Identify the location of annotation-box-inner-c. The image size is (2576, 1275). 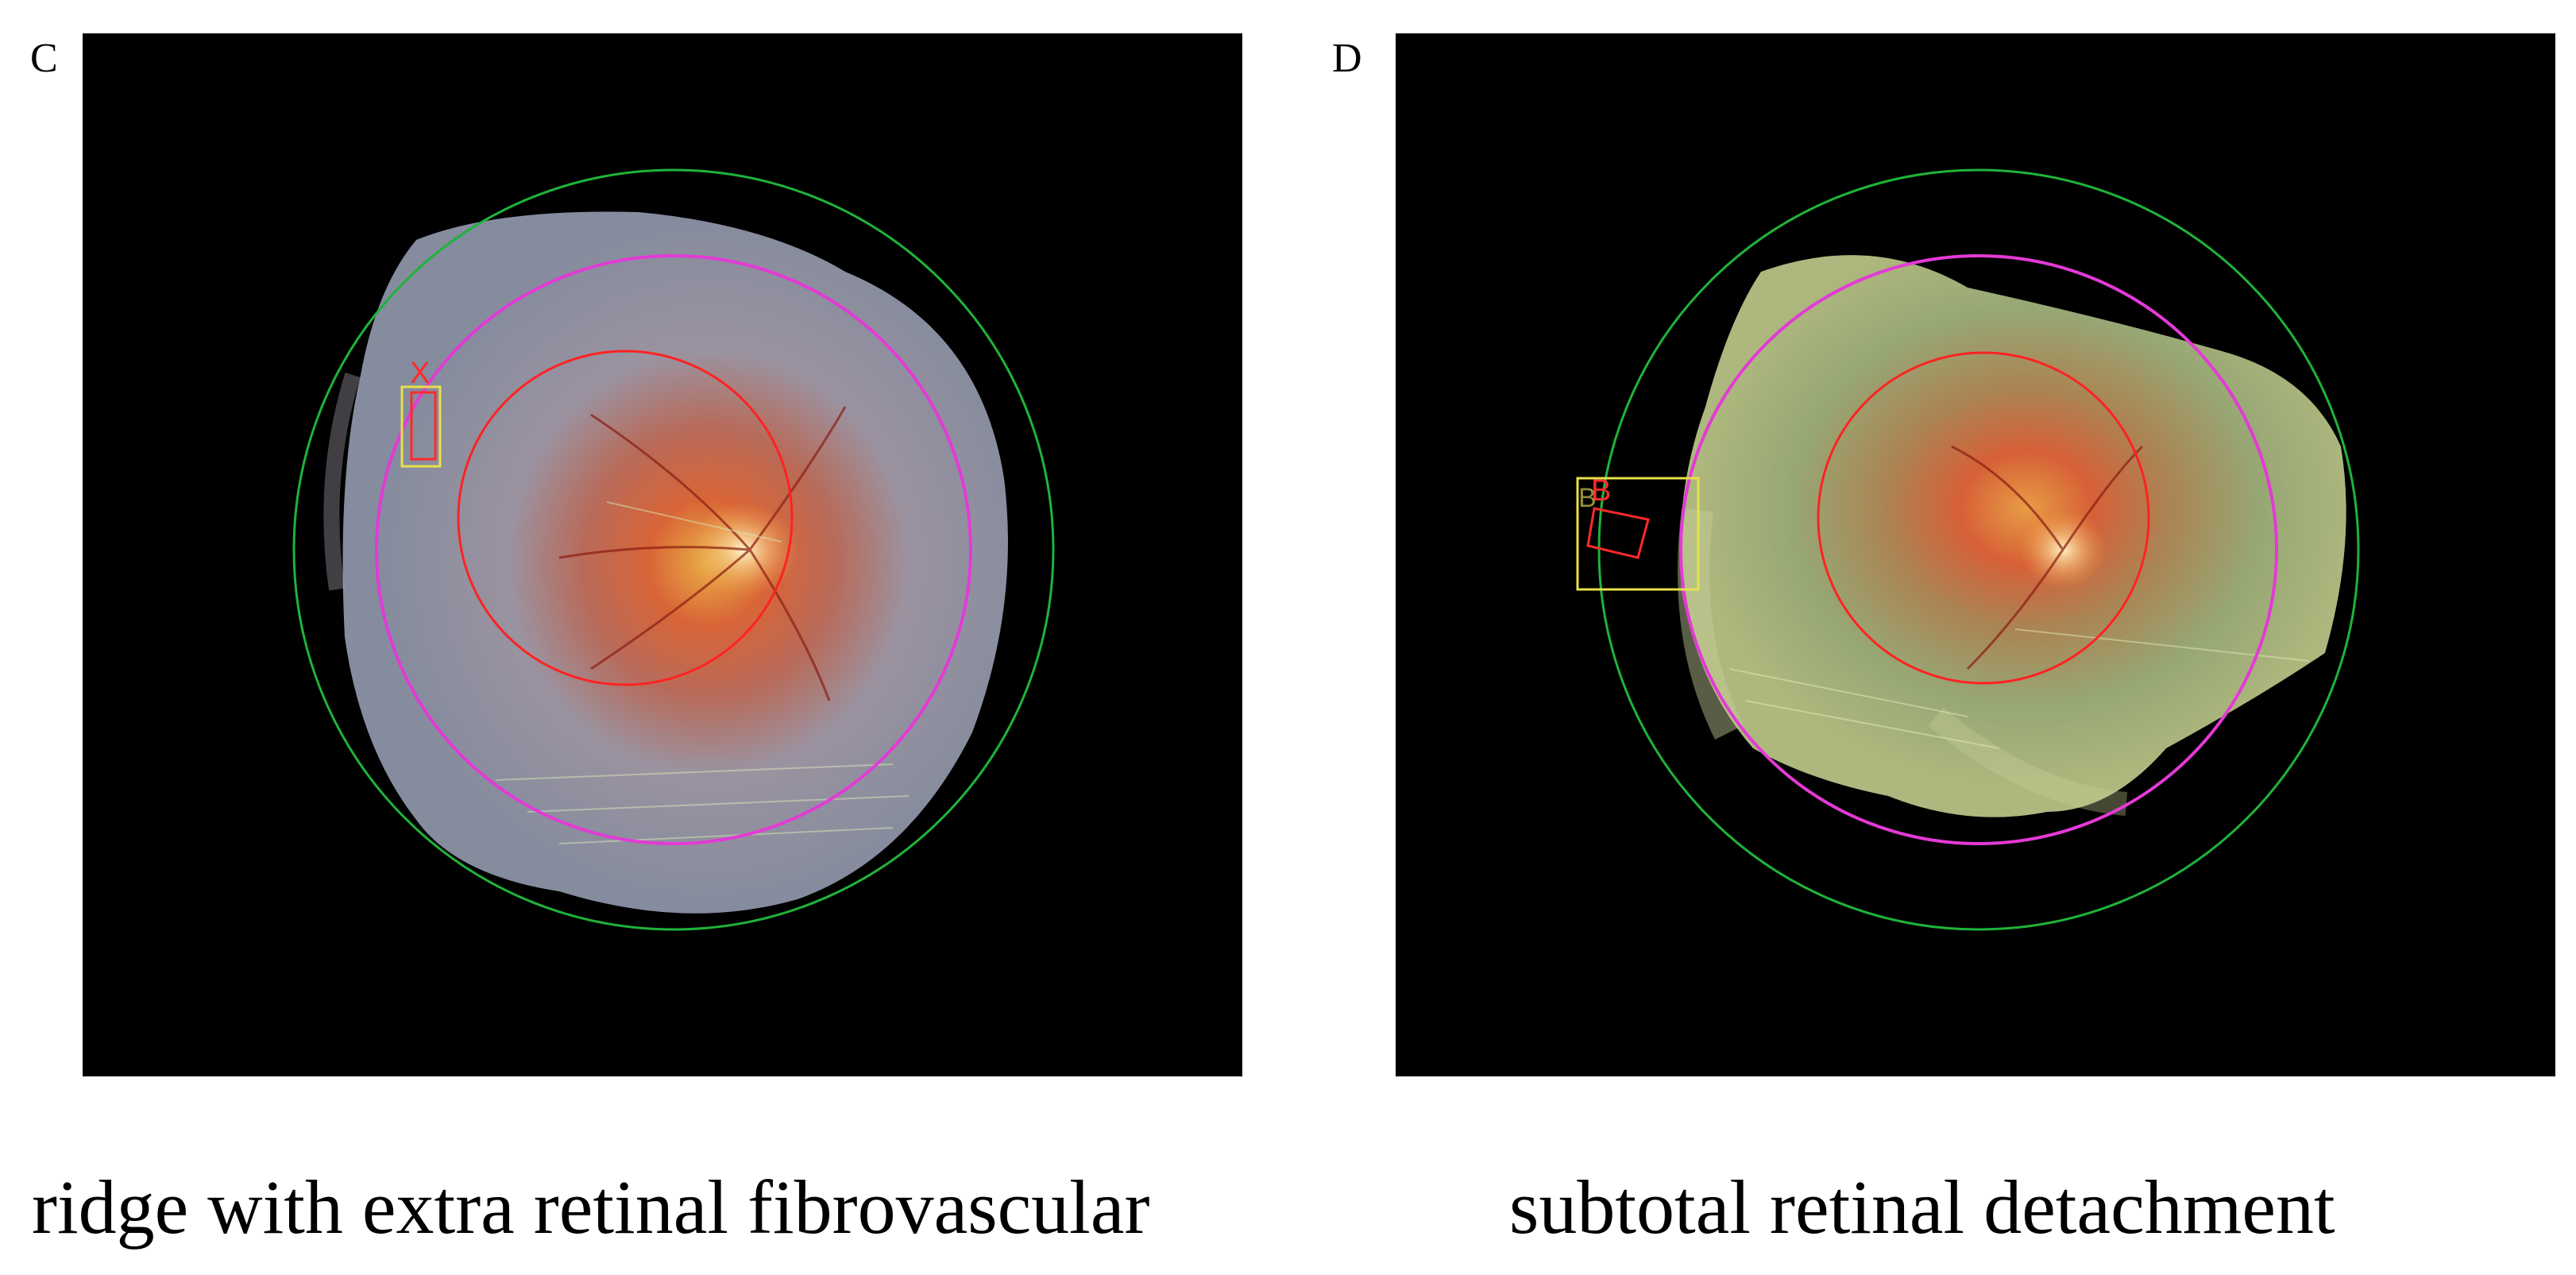
(423, 426).